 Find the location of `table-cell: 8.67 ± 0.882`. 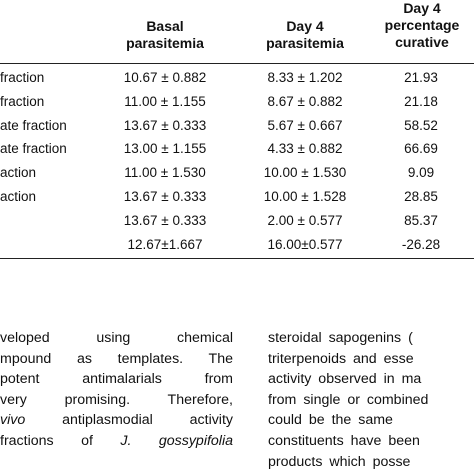

table-cell: 8.67 ± 0.882 is located at coordinates (305, 101).